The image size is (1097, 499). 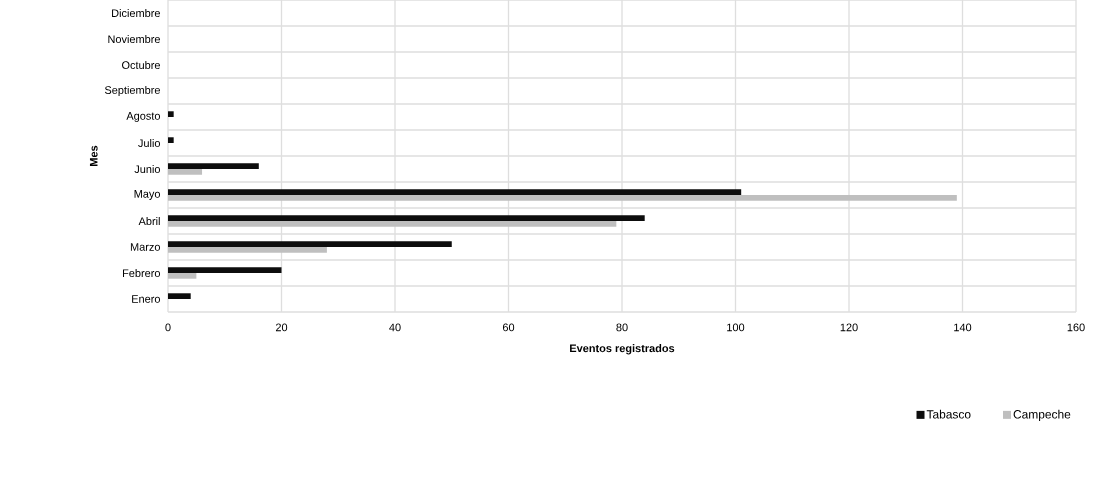 What do you see at coordinates (736, 327) in the screenshot?
I see `x-tick-label: 100` at bounding box center [736, 327].